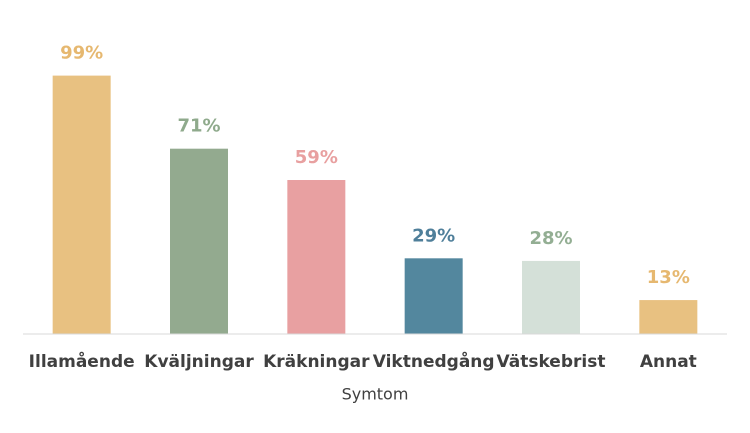  I want to click on value-label: 59%, so click(316, 157).